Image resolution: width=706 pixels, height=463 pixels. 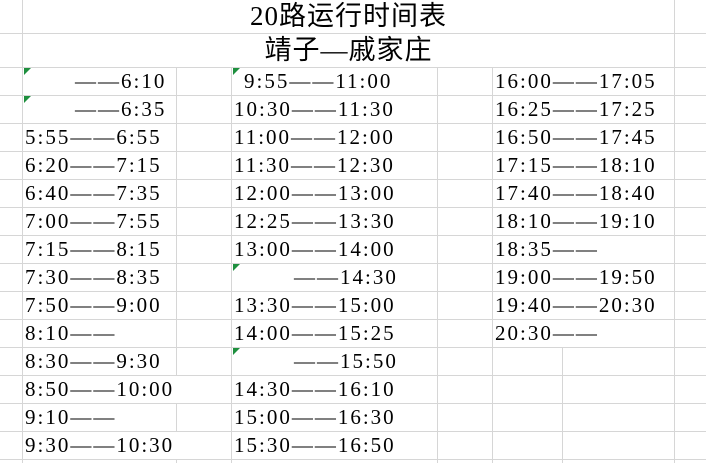 What do you see at coordinates (100, 109) in the screenshot?
I see `schedule-cell-departures-1: ——6:35` at bounding box center [100, 109].